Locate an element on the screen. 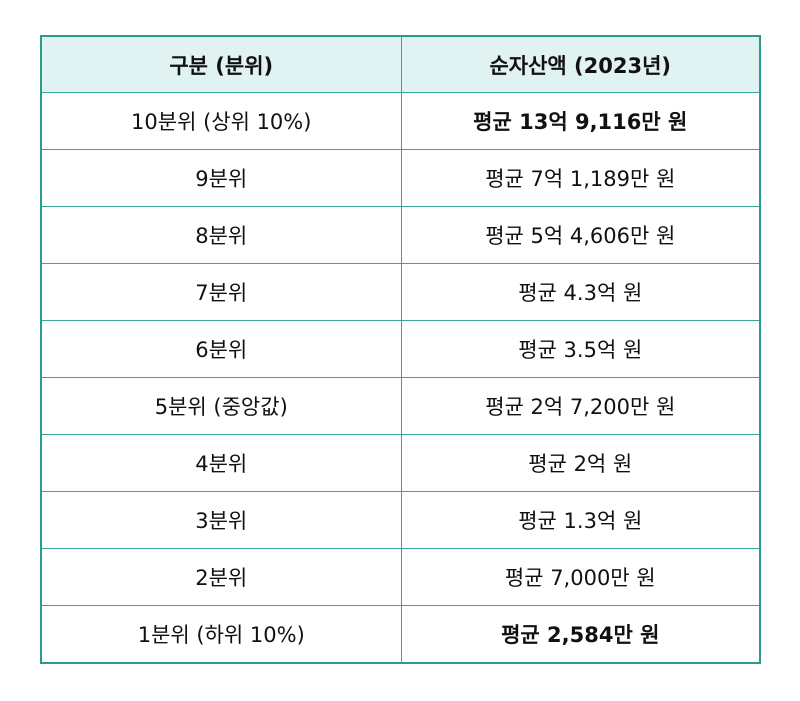 This screenshot has height=701, width=800. table-row: 2분위 평균 7,000만 원 is located at coordinates (400, 577).